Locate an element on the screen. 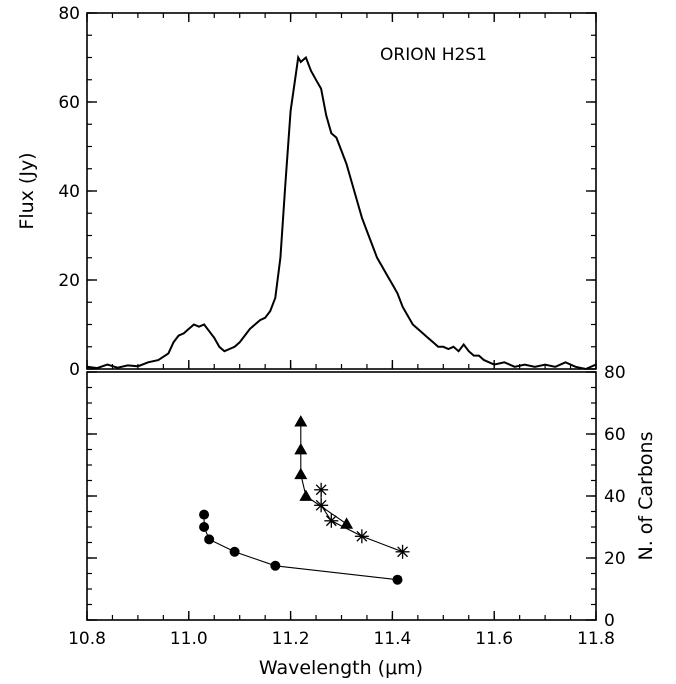  carbons-y-tick-label: 60 is located at coordinates (615, 435).